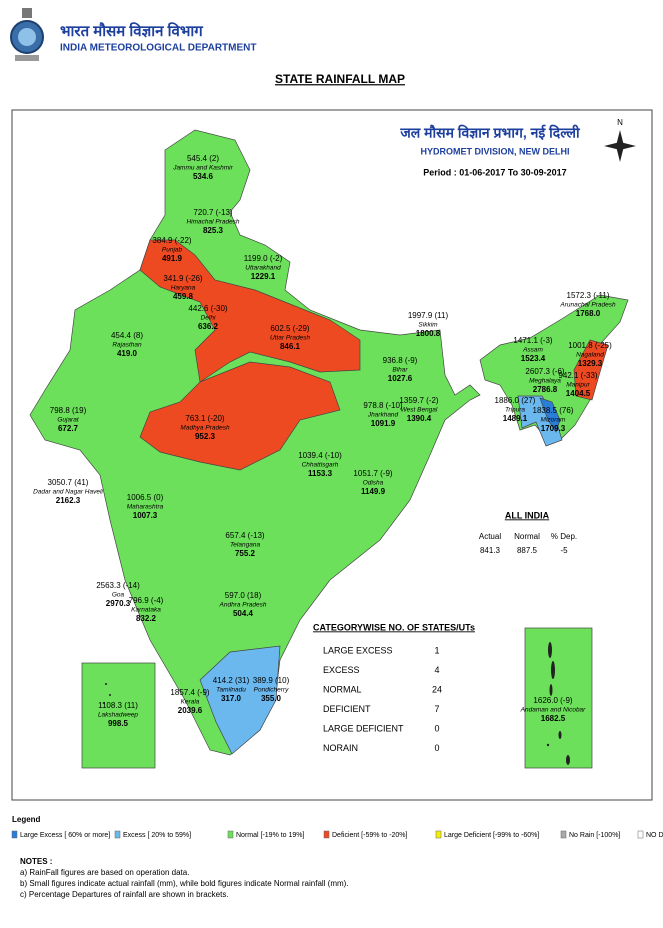 This screenshot has width=663, height=928. I want to click on state-normal: 755.2, so click(245, 553).